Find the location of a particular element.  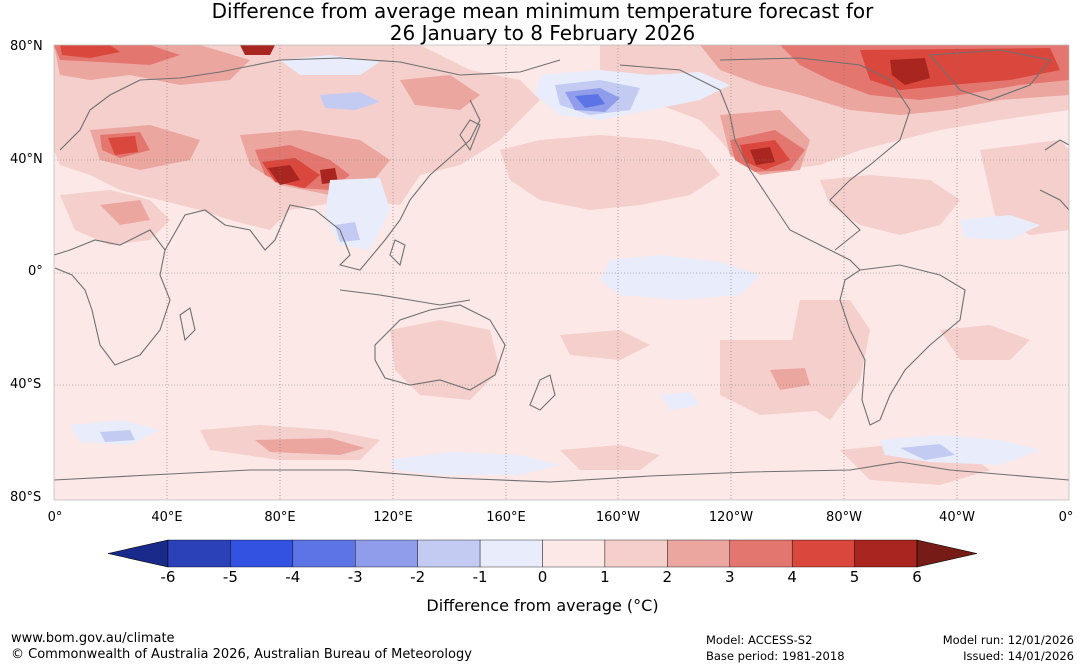

colorbar-tick-label: 3 is located at coordinates (729, 577).